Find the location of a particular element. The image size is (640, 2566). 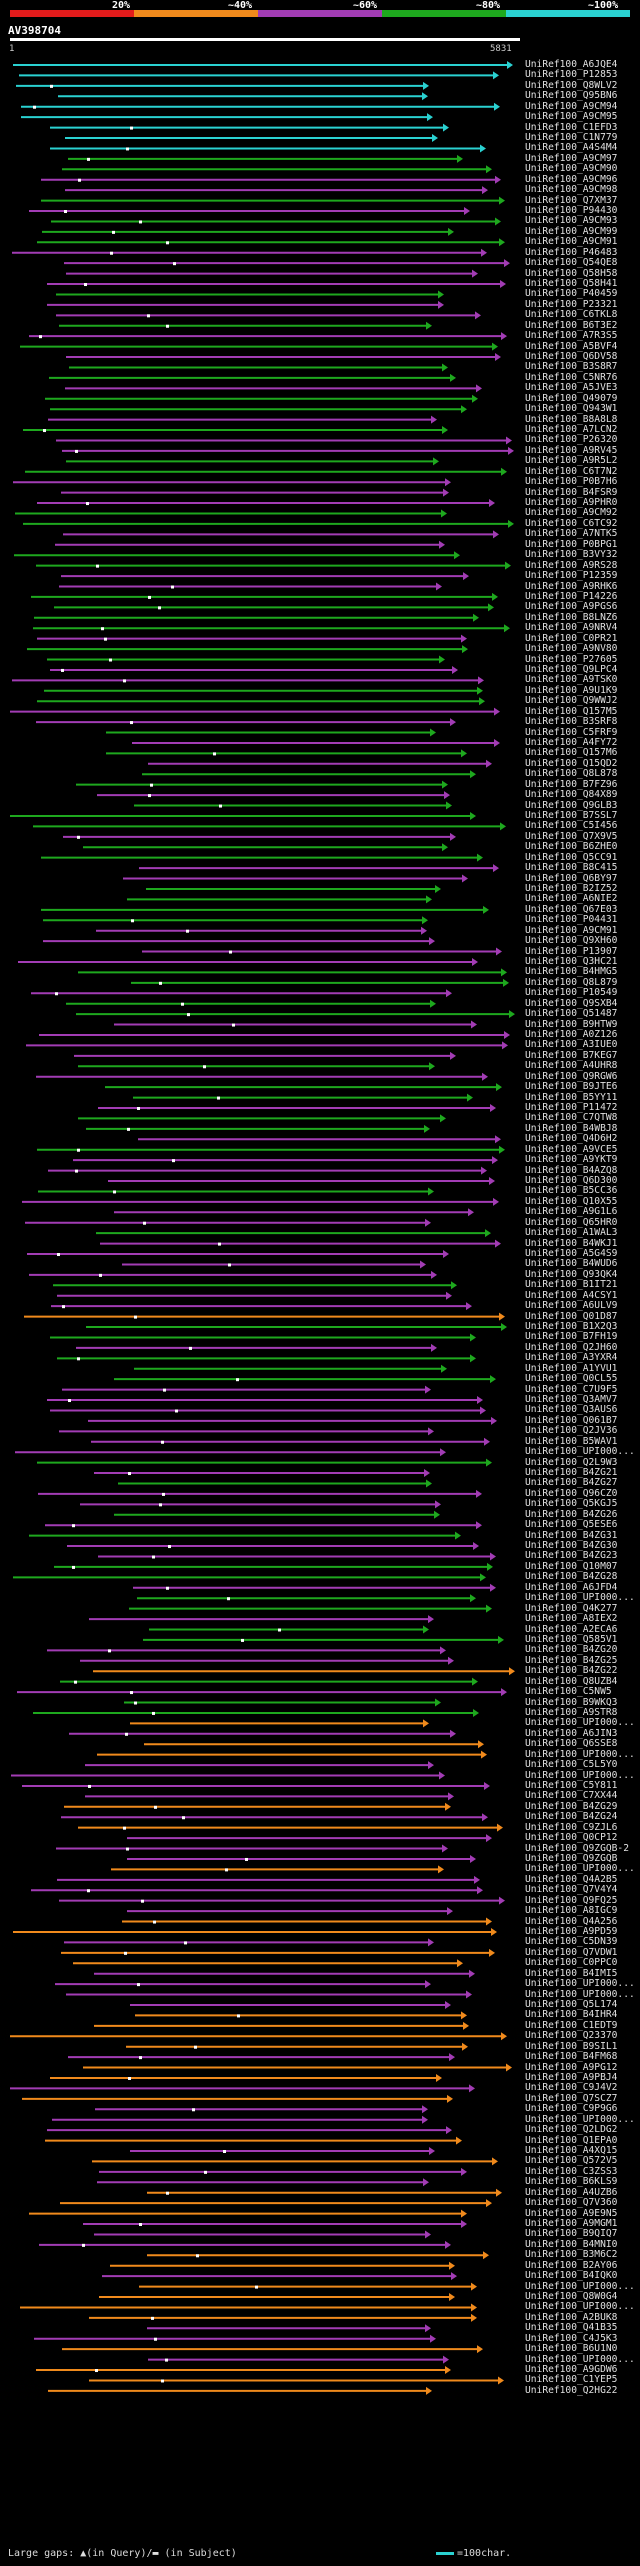

hit-label: UniRef100_Q23370 is located at coordinates (571, 2036).